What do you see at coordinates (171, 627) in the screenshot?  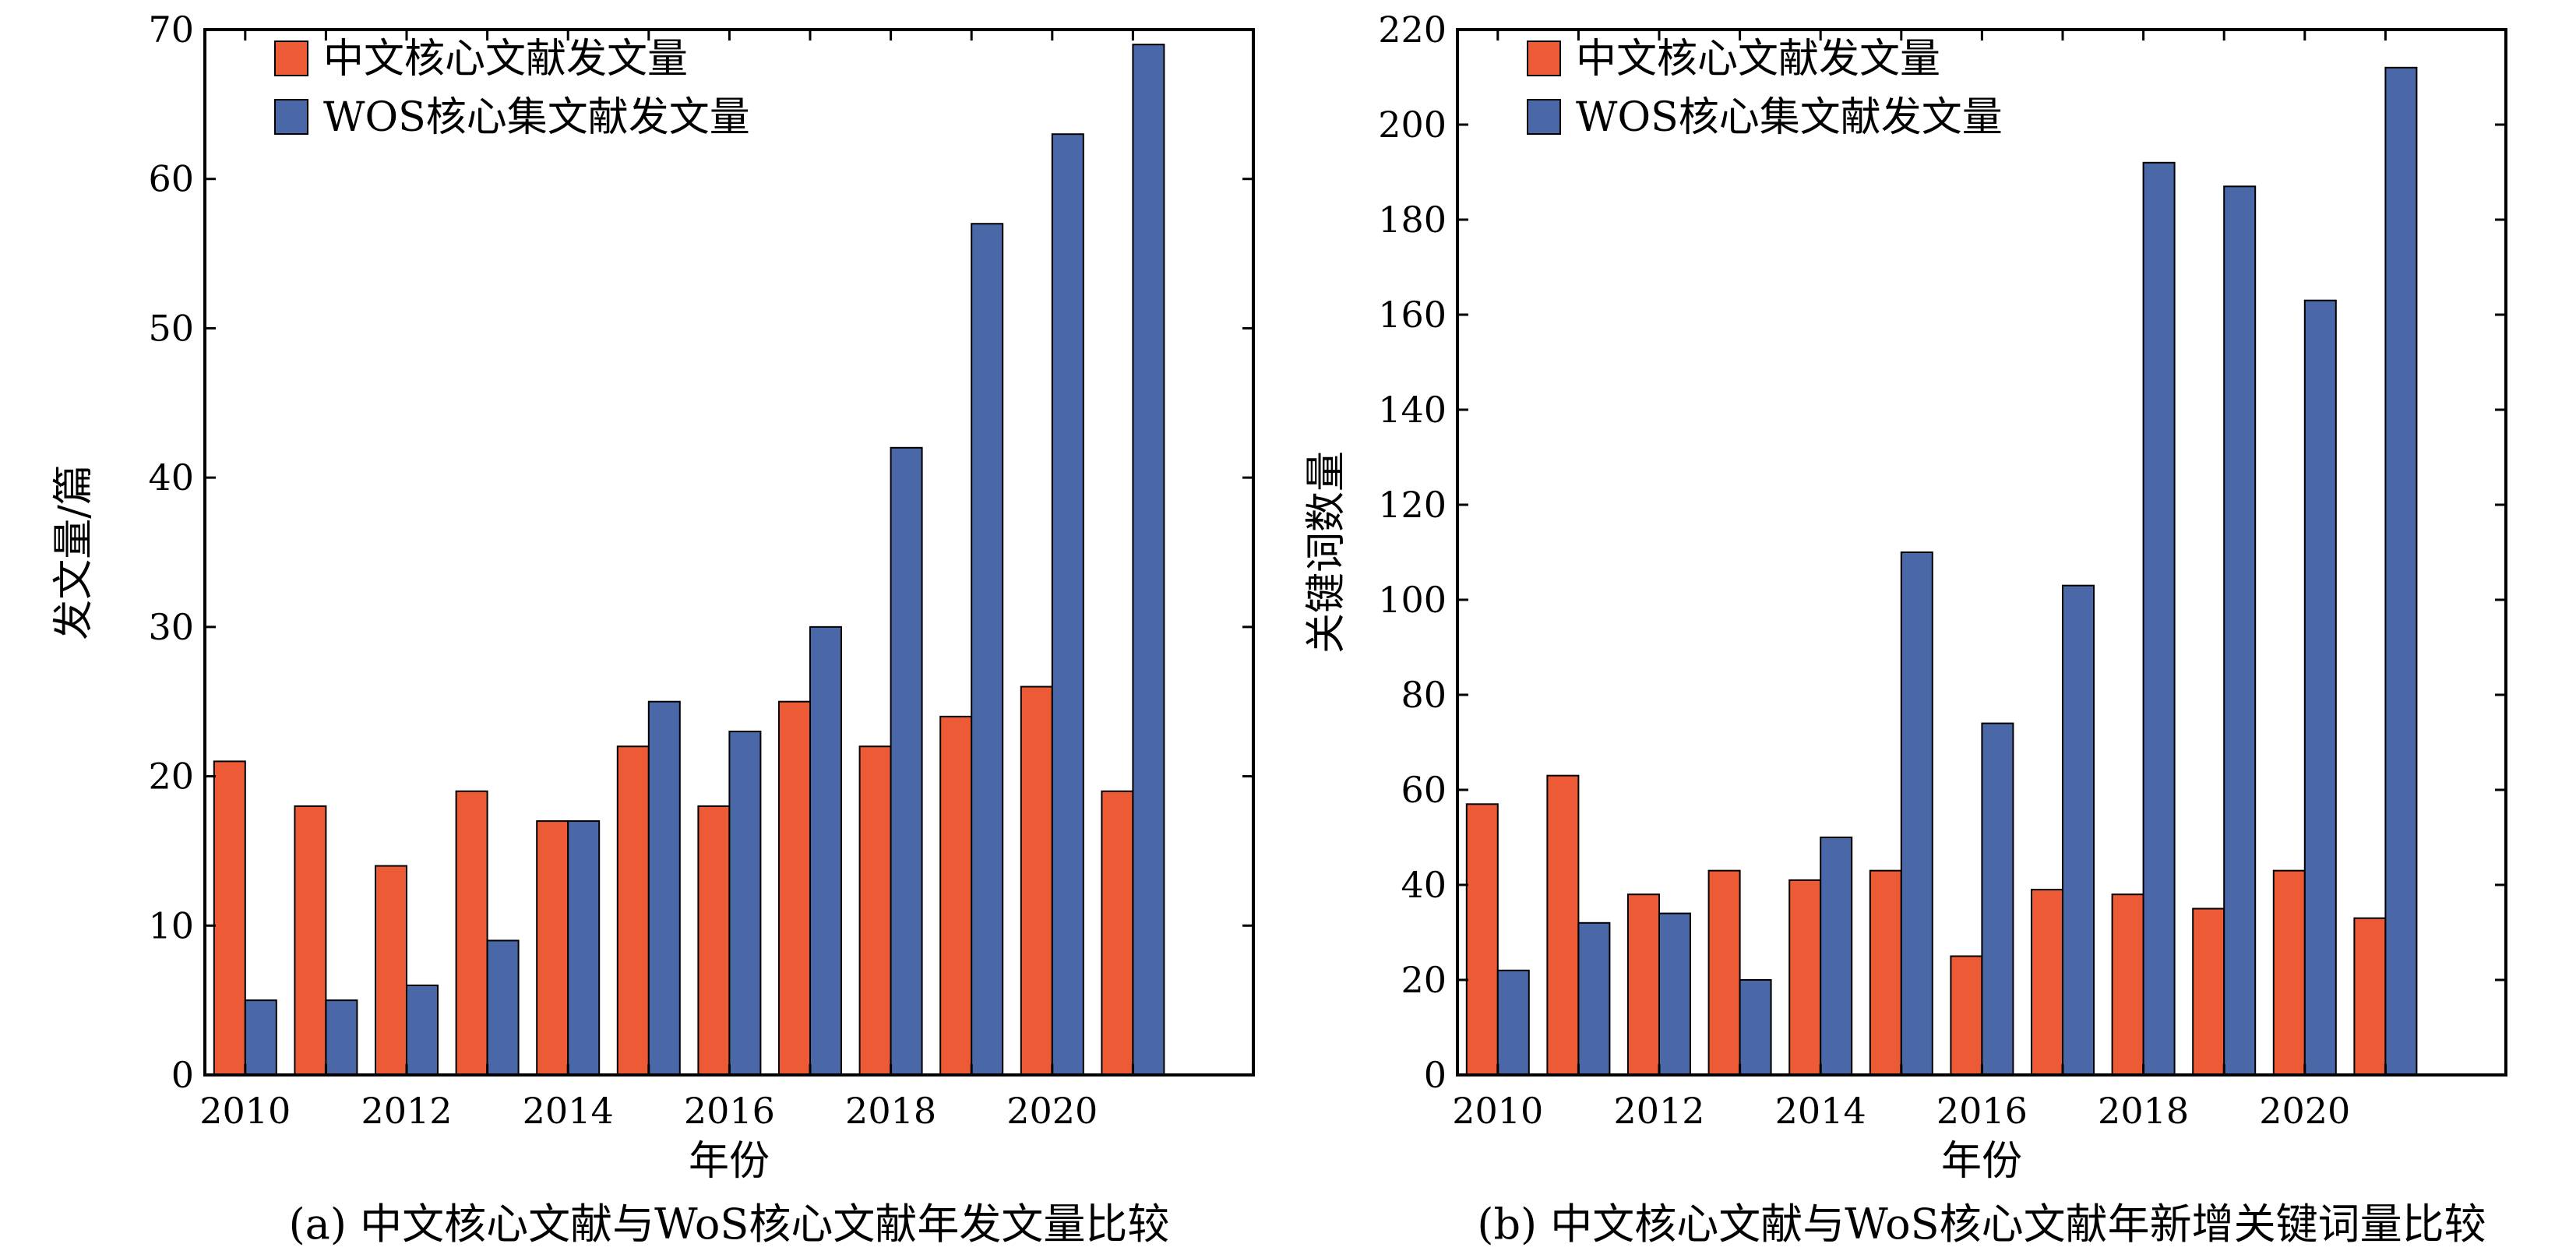 I see `y-tick-label: 30` at bounding box center [171, 627].